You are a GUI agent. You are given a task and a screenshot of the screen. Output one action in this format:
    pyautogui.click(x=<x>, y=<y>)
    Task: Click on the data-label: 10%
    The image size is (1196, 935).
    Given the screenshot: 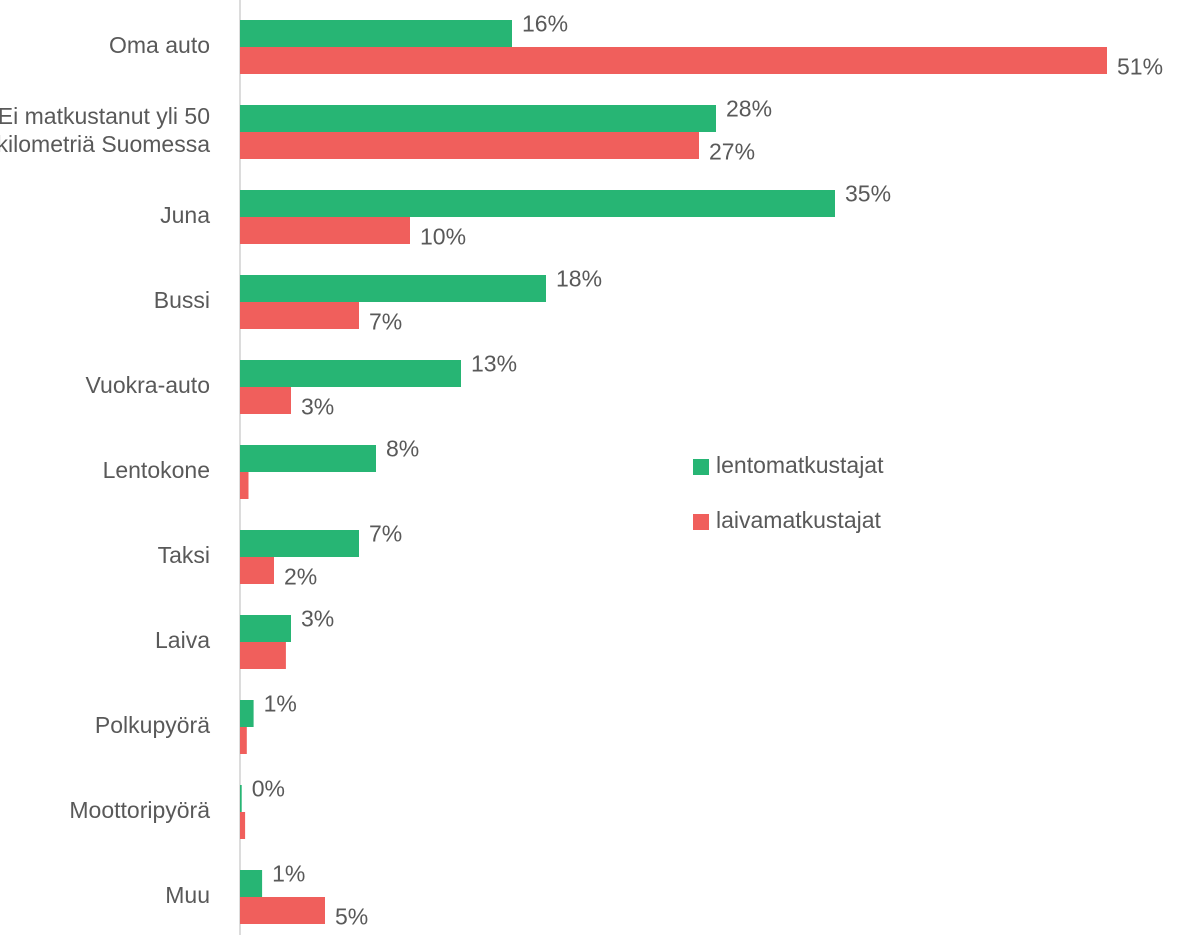 What is the action you would take?
    pyautogui.click(x=443, y=237)
    